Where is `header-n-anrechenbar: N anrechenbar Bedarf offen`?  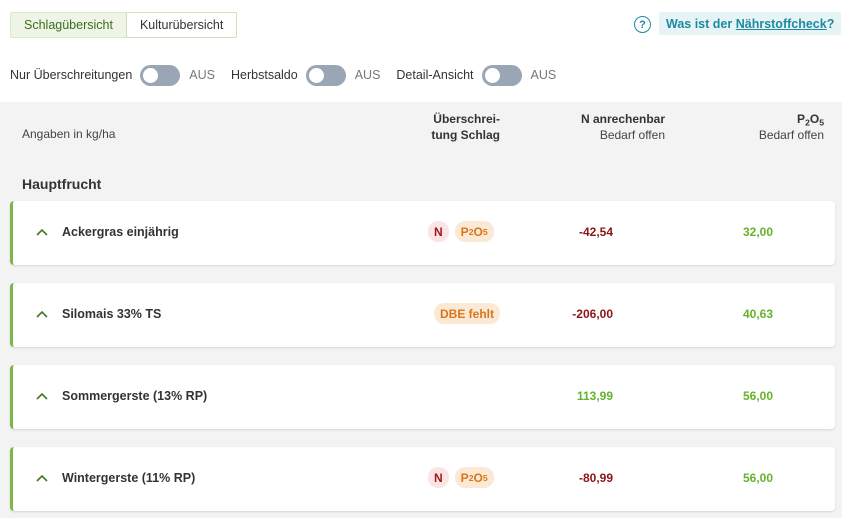
header-n-anrechenbar: N anrechenbar Bedarf offen is located at coordinates (602, 127).